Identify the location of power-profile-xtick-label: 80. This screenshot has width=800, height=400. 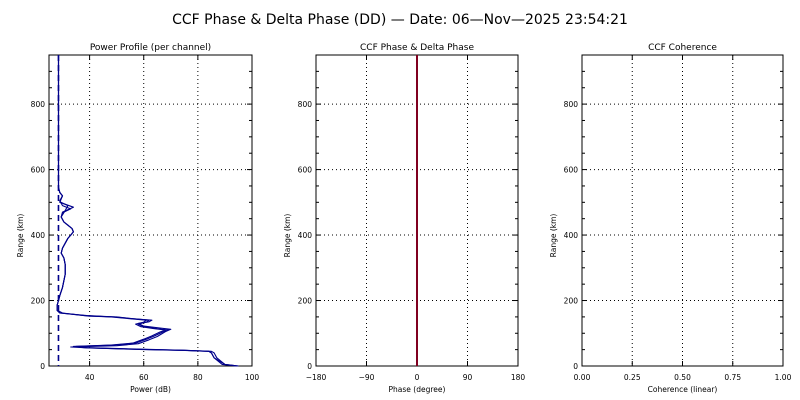
(198, 377).